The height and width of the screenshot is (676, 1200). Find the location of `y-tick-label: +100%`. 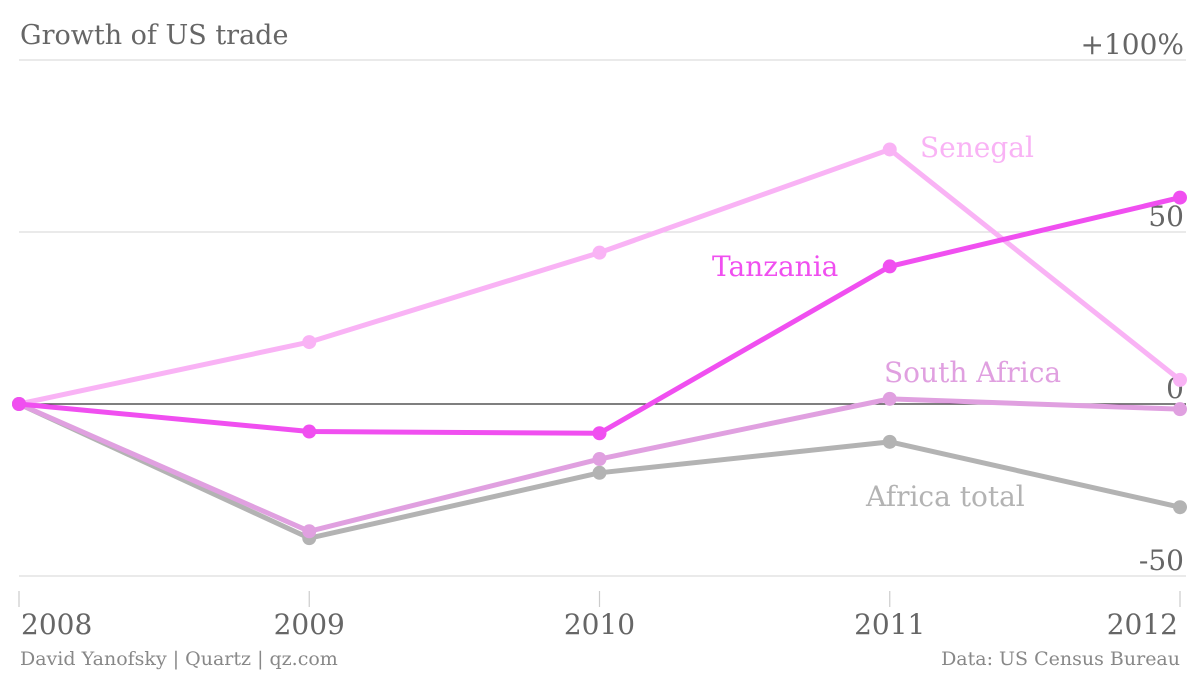

y-tick-label: +100% is located at coordinates (1132, 44).